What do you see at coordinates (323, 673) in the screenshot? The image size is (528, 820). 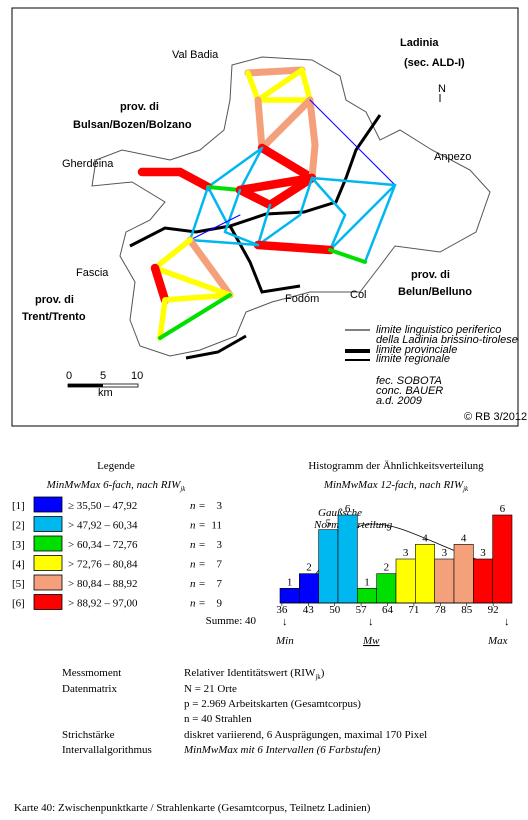 I see `info-text: )` at bounding box center [323, 673].